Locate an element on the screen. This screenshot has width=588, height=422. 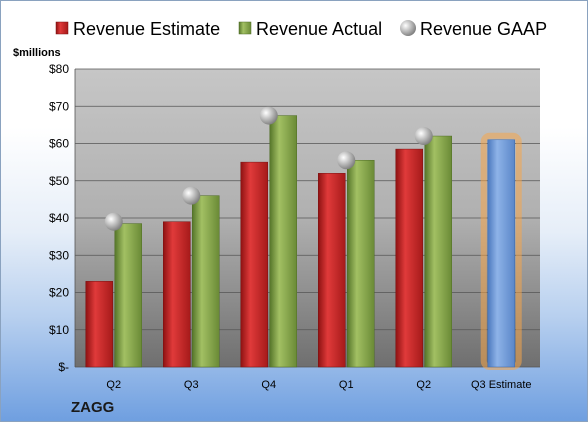
legend-label-revenue-actual: Revenue Actual is located at coordinates (319, 29).